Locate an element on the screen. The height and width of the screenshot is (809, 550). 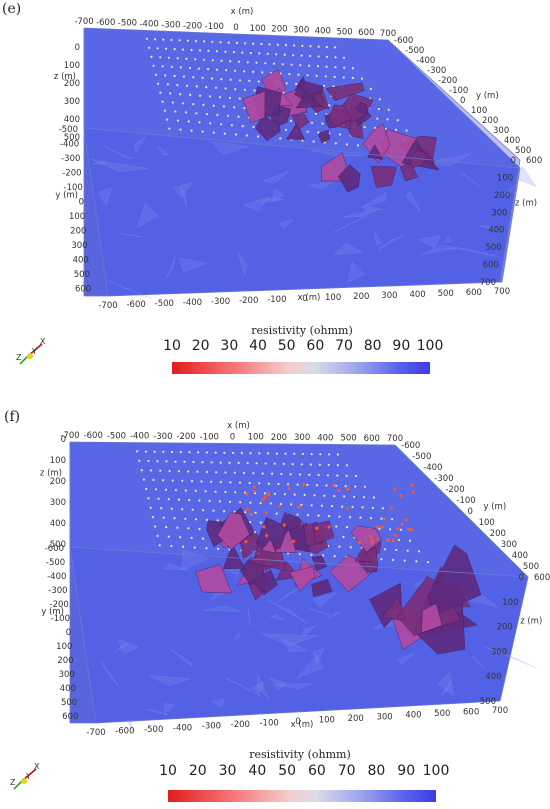
left-y-tick-label: 300 is located at coordinates (79, 246).